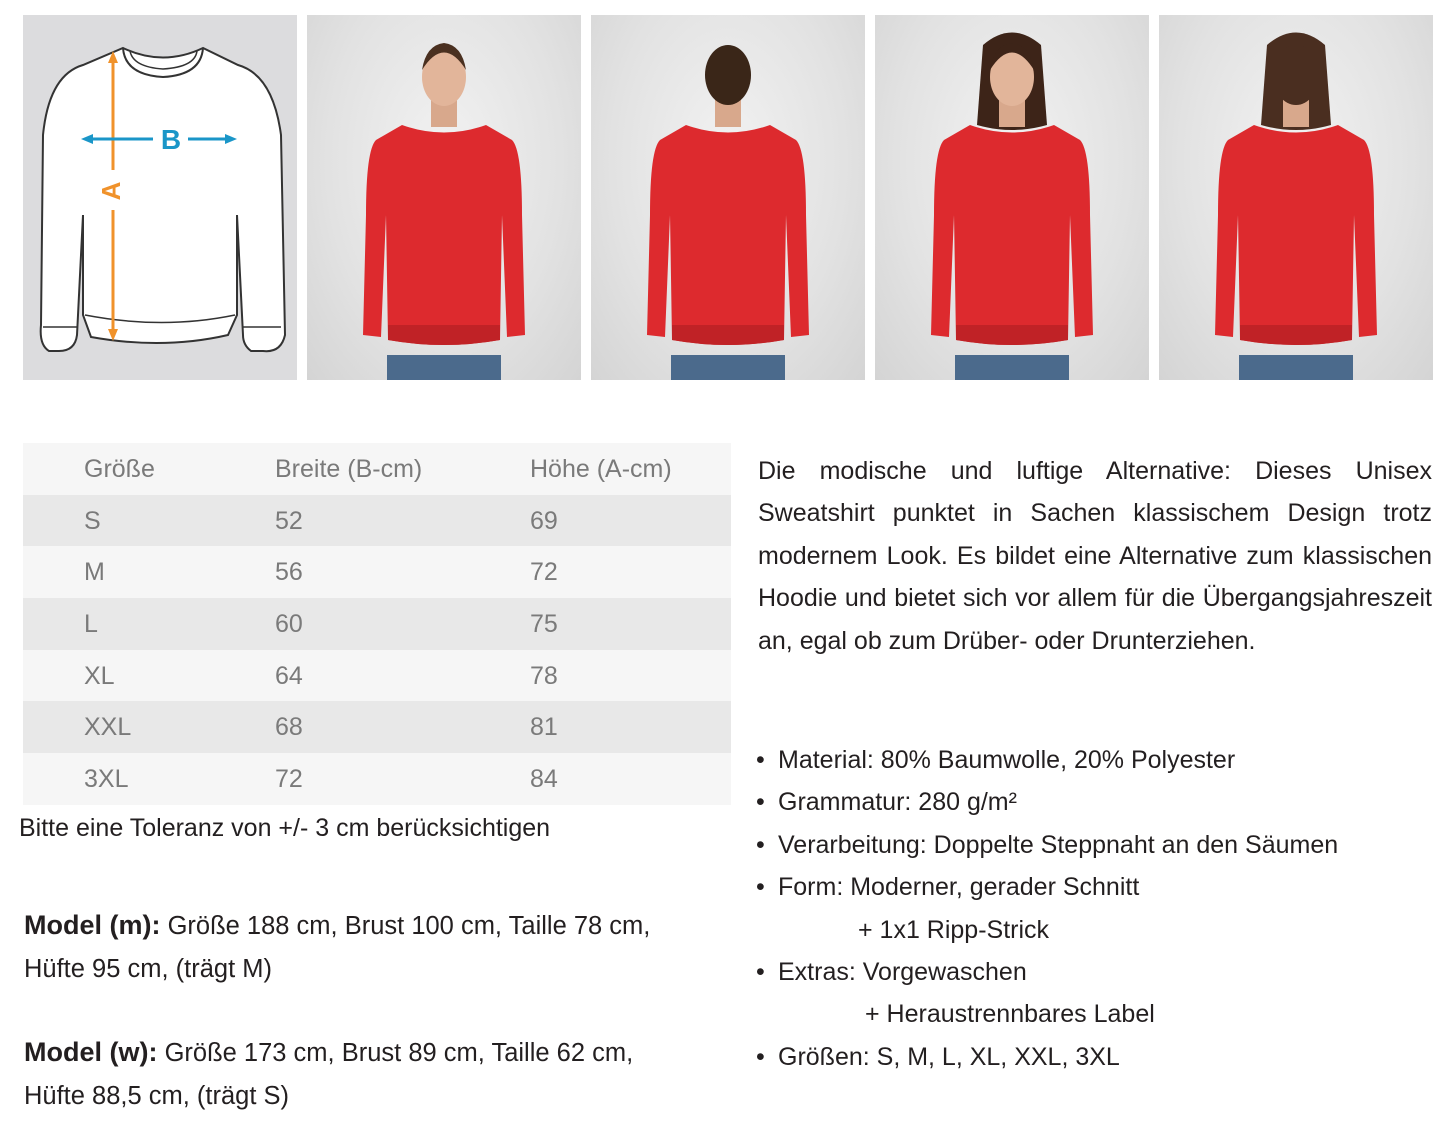 This screenshot has width=1445, height=1145. What do you see at coordinates (377, 572) in the screenshot?
I see `size-table-row: M 56 72` at bounding box center [377, 572].